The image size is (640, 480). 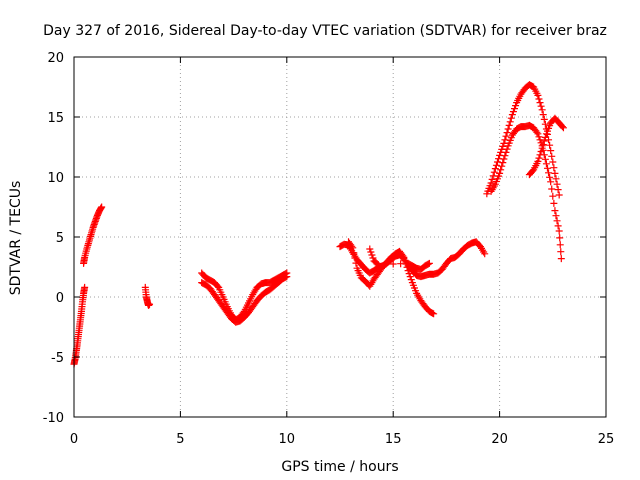 I want to click on series-seg-6c, so click(x=546, y=146).